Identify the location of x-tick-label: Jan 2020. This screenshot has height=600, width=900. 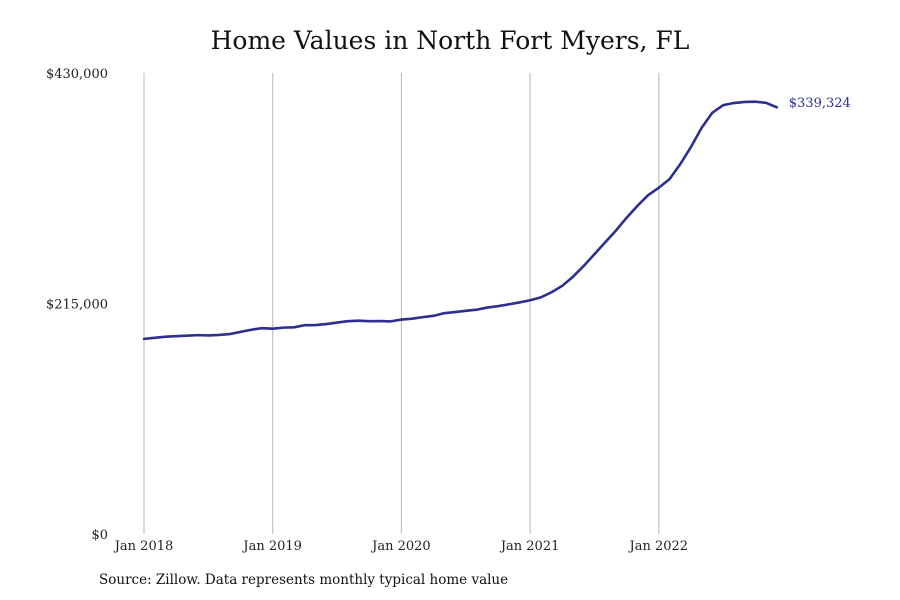
(400, 546).